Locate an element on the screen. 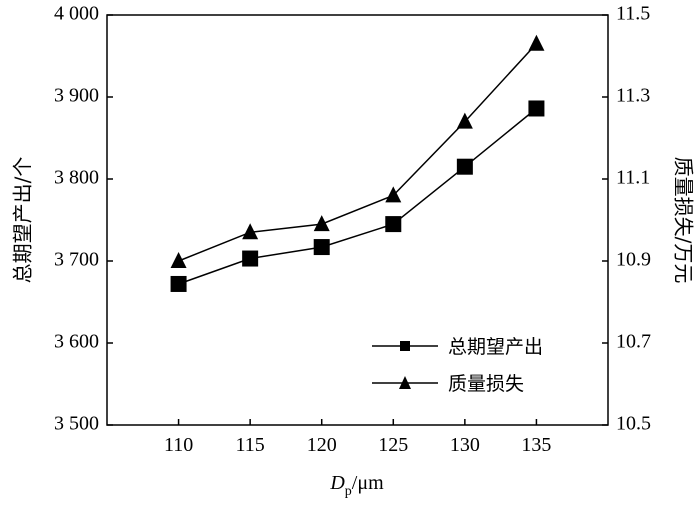 This screenshot has width=700, height=506. x-axis-label-main: D is located at coordinates (337, 483).